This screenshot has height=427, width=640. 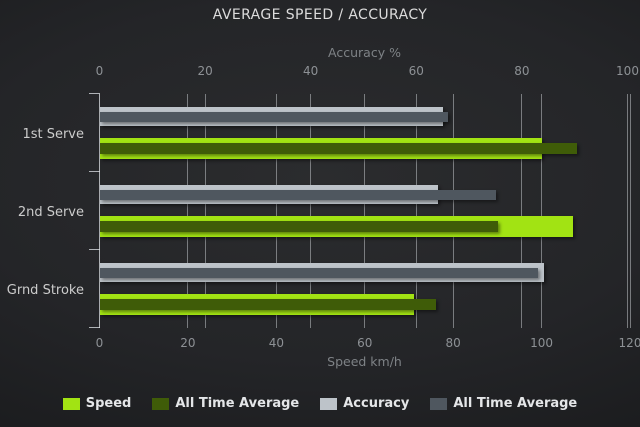 I want to click on bottom-tick-label: 40, so click(x=276, y=343).